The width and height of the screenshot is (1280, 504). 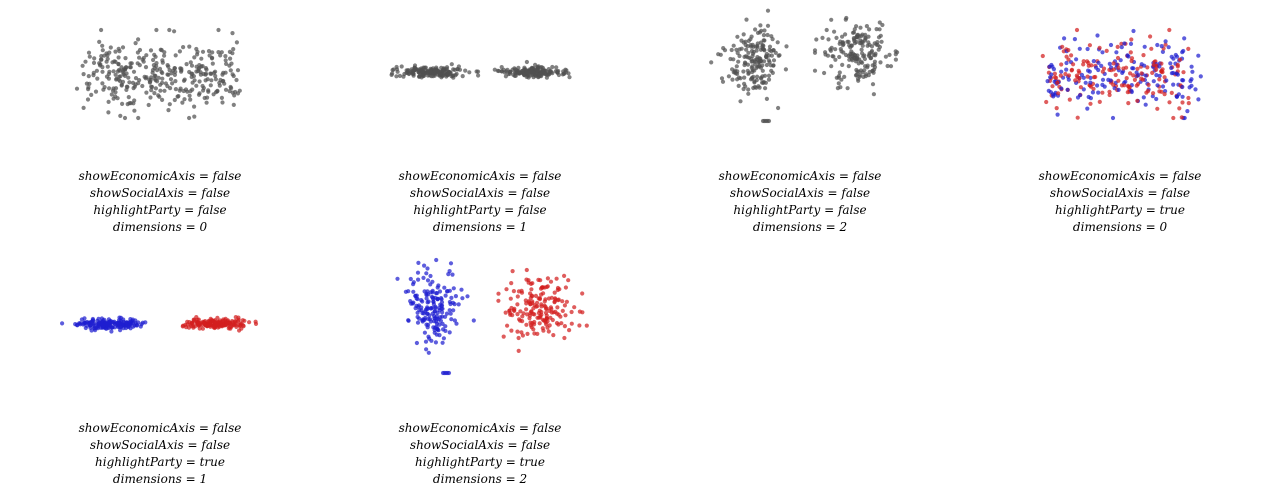 I want to click on caption-economic-axis: showEconomicAxis = false, so click(x=480, y=428).